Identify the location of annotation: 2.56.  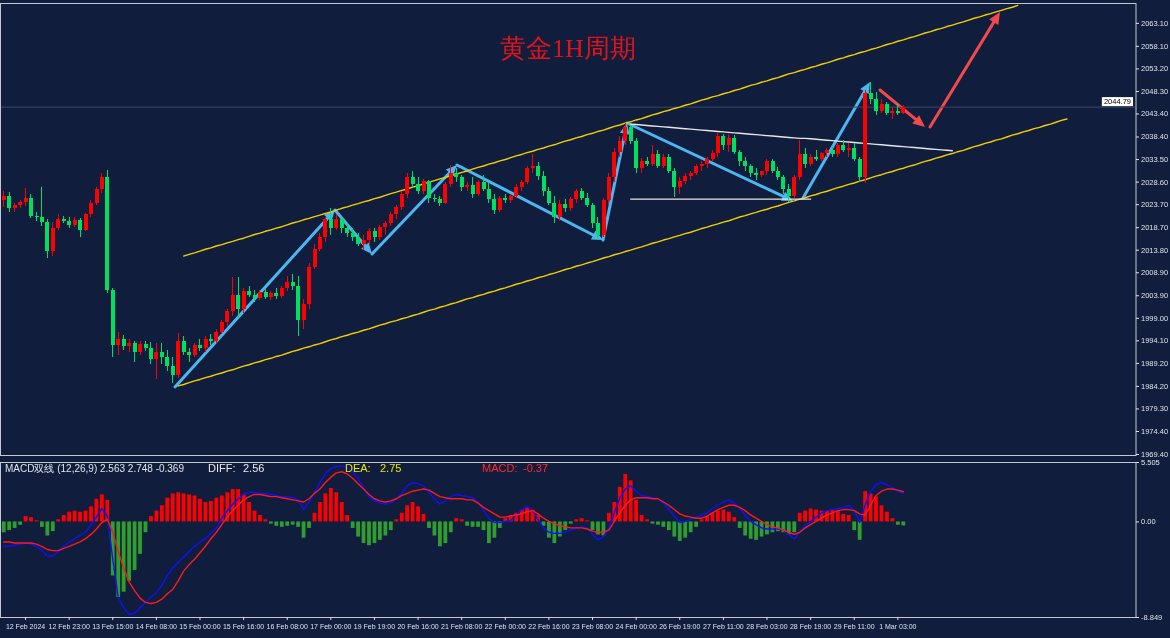
(254, 468).